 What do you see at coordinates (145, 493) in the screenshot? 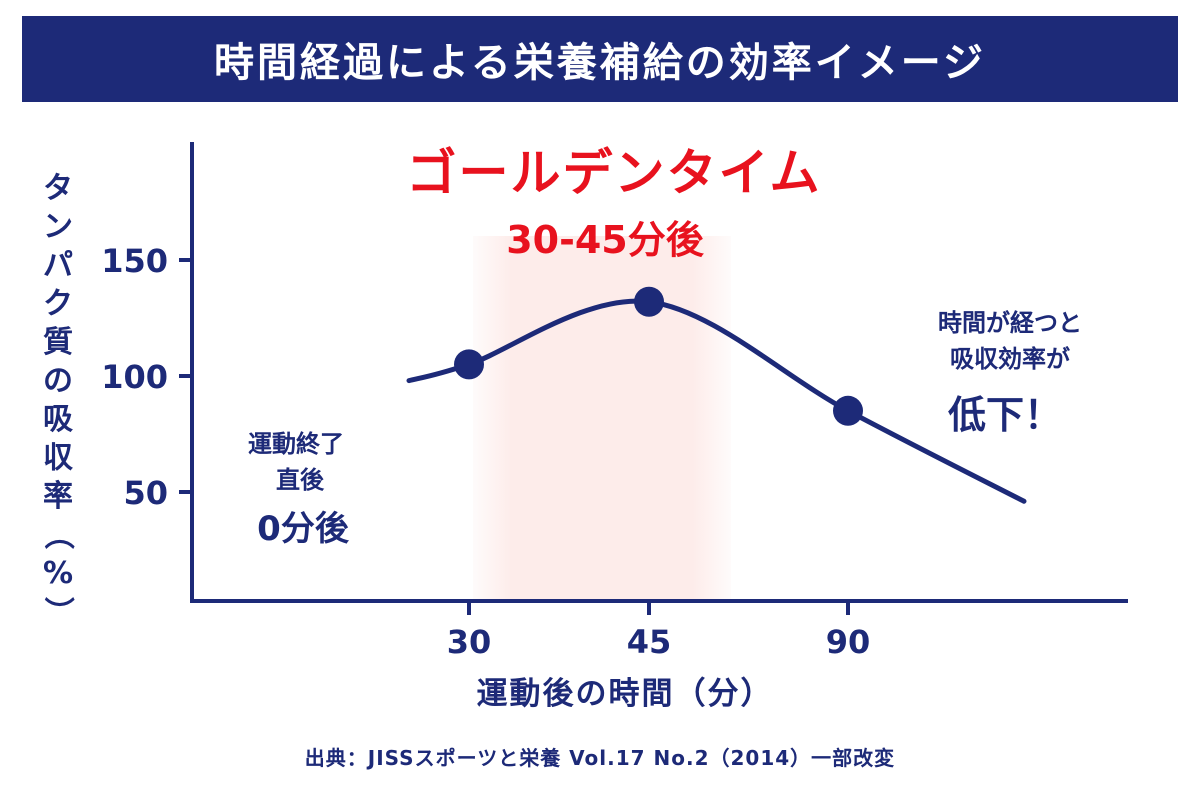
I see `y-tick-label: 50` at bounding box center [145, 493].